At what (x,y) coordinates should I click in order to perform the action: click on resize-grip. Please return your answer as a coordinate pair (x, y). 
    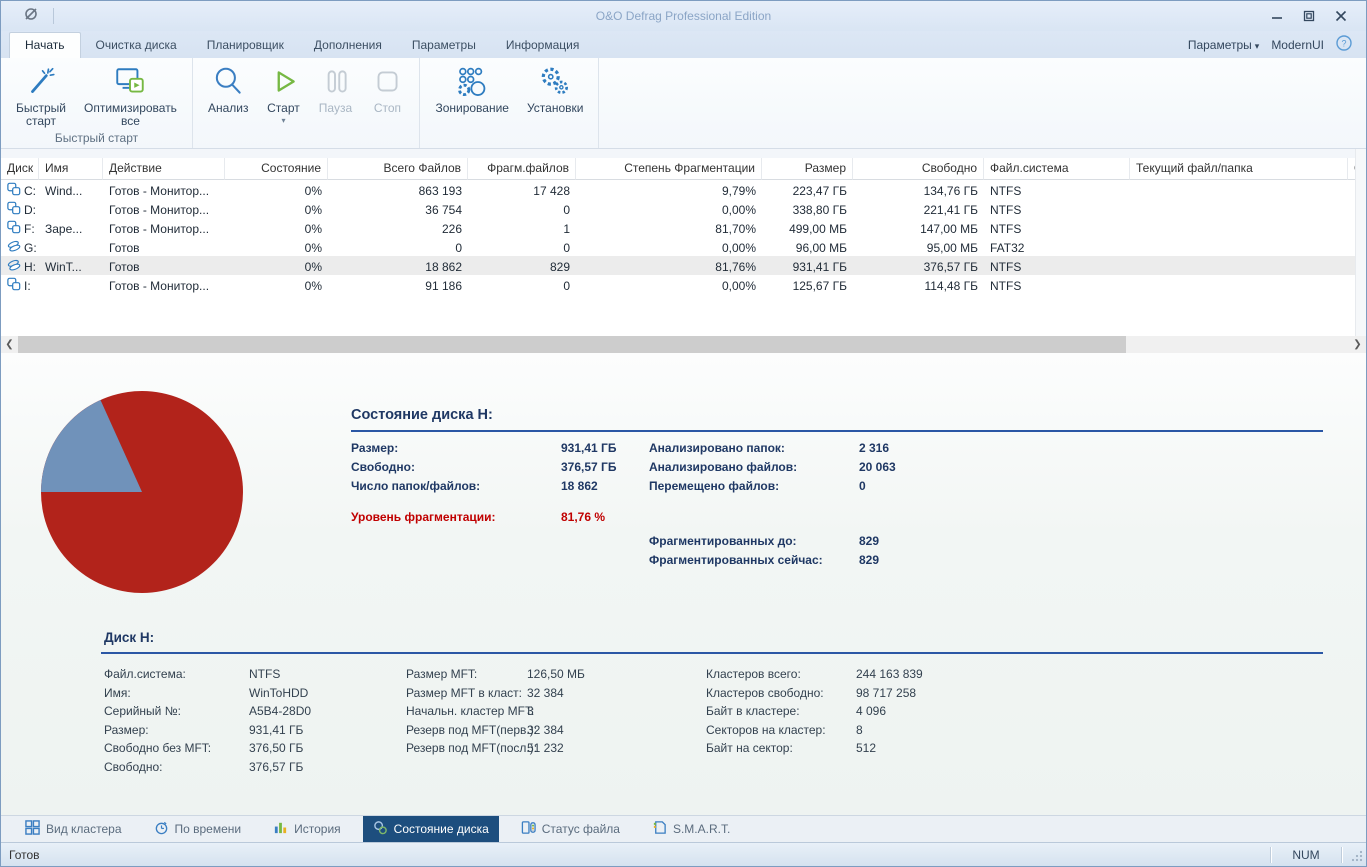
    Looking at the image, I should click on (1354, 855).